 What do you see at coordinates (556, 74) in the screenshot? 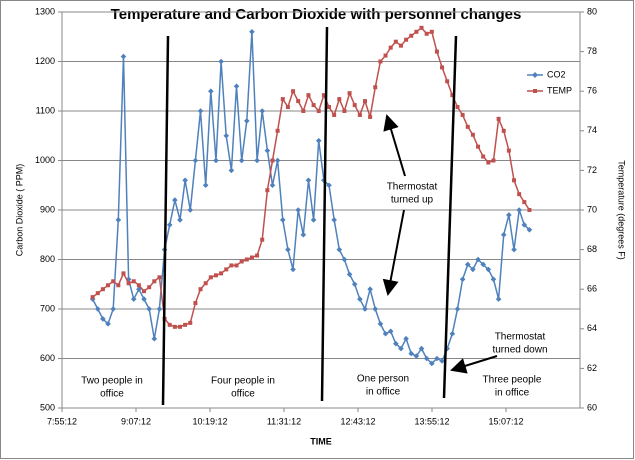
I see `legend-label: CO2` at bounding box center [556, 74].